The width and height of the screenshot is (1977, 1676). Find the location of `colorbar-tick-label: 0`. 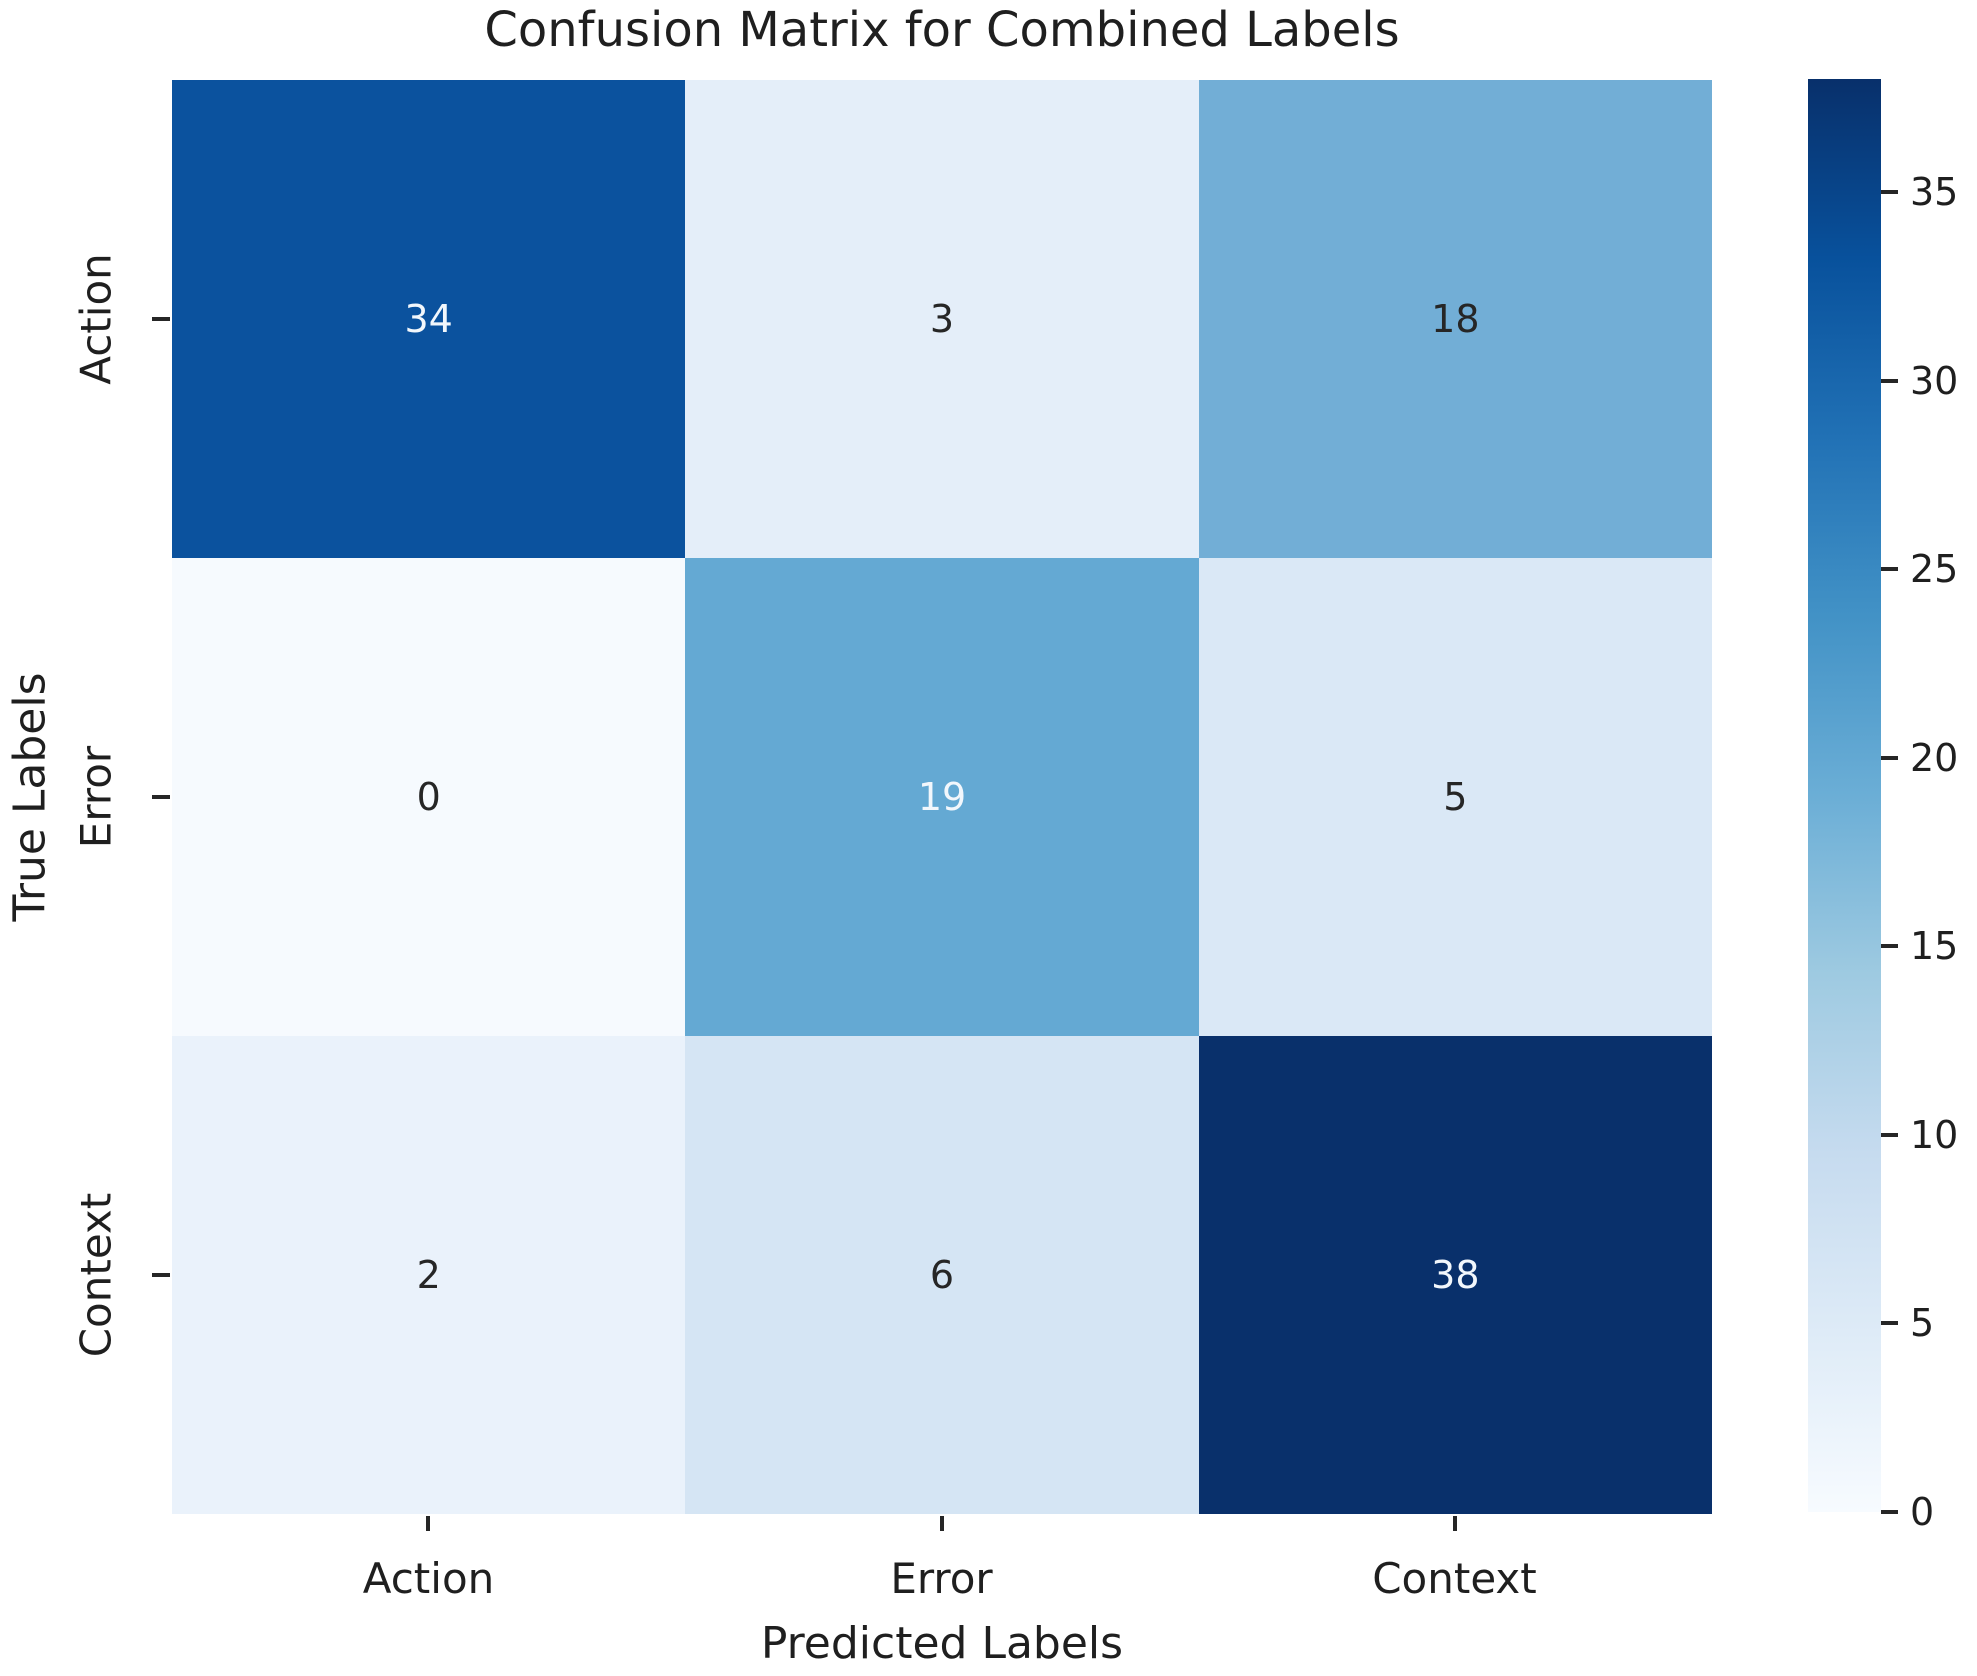

colorbar-tick-label: 0 is located at coordinates (1922, 1512).